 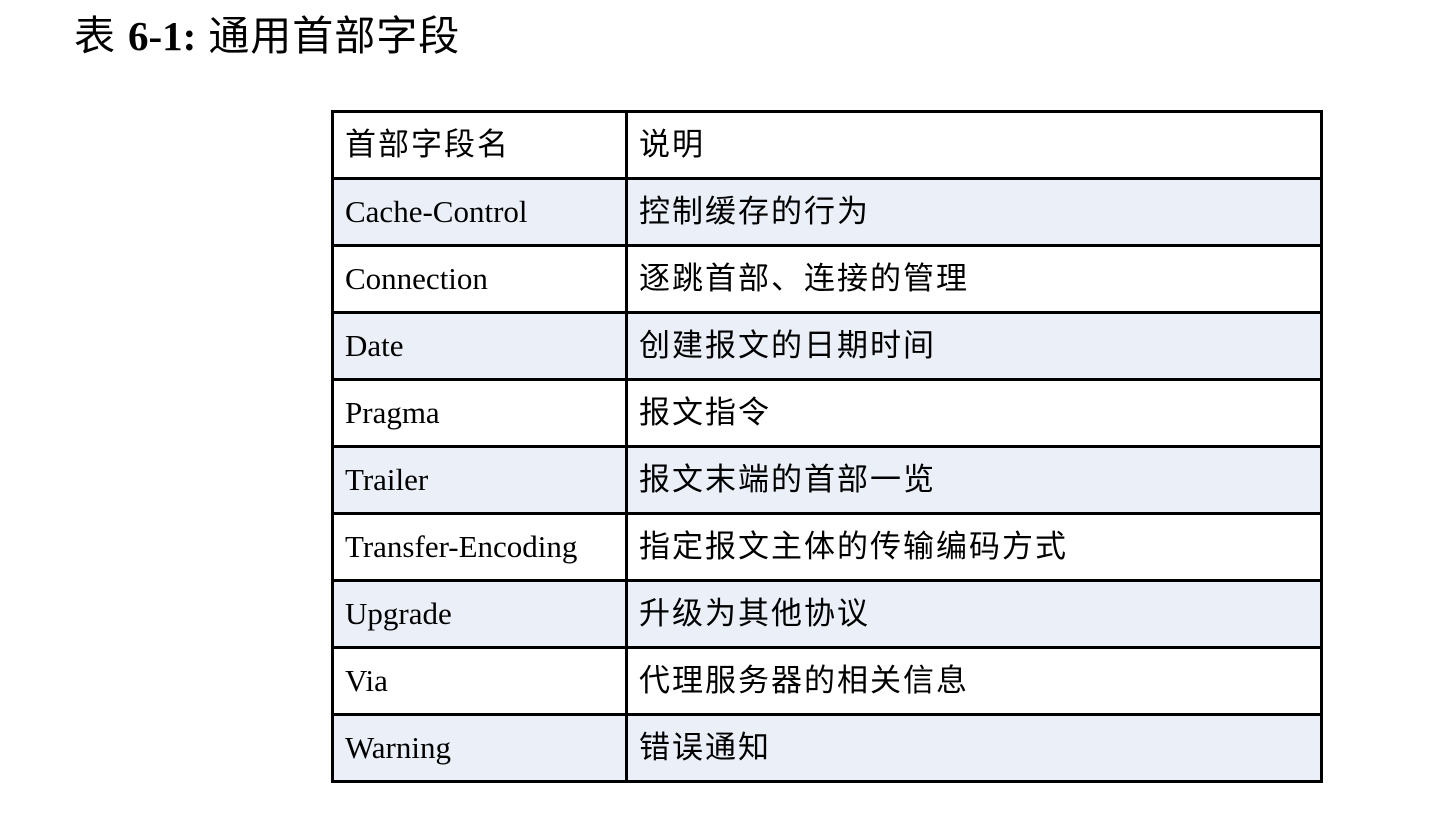 What do you see at coordinates (974, 614) in the screenshot?
I see `cell-description: 升级为其他协议` at bounding box center [974, 614].